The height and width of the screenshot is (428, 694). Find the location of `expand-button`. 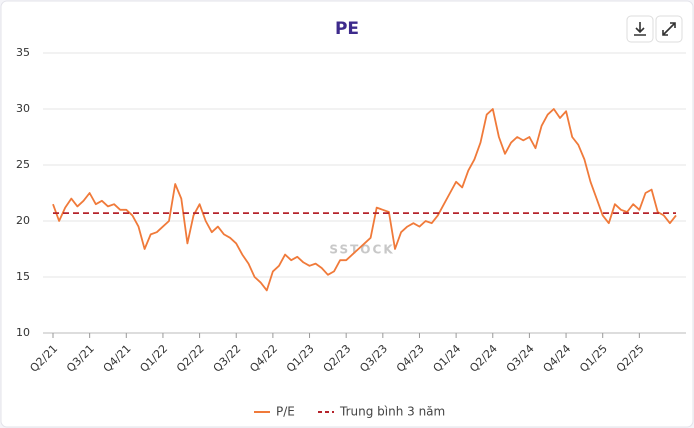

expand-button is located at coordinates (669, 29).